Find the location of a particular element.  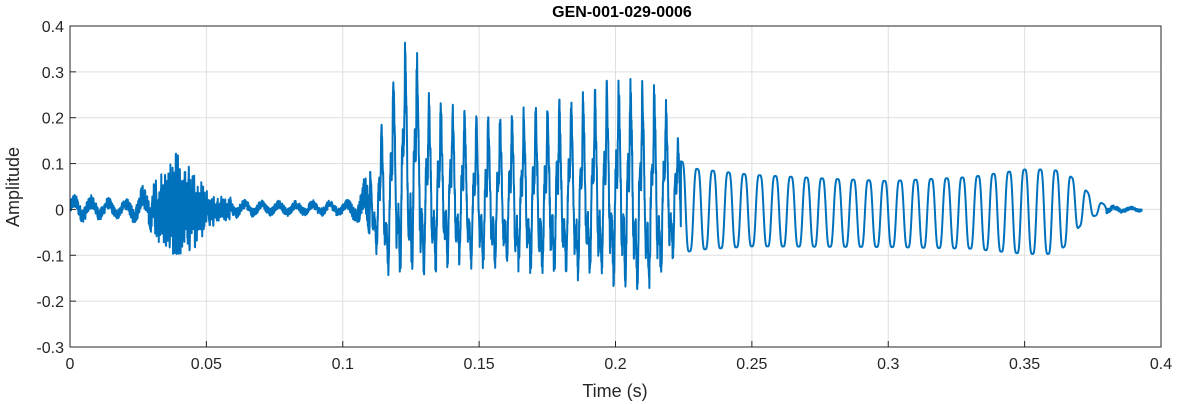

y-tick-label: -0.1 is located at coordinates (50, 256).